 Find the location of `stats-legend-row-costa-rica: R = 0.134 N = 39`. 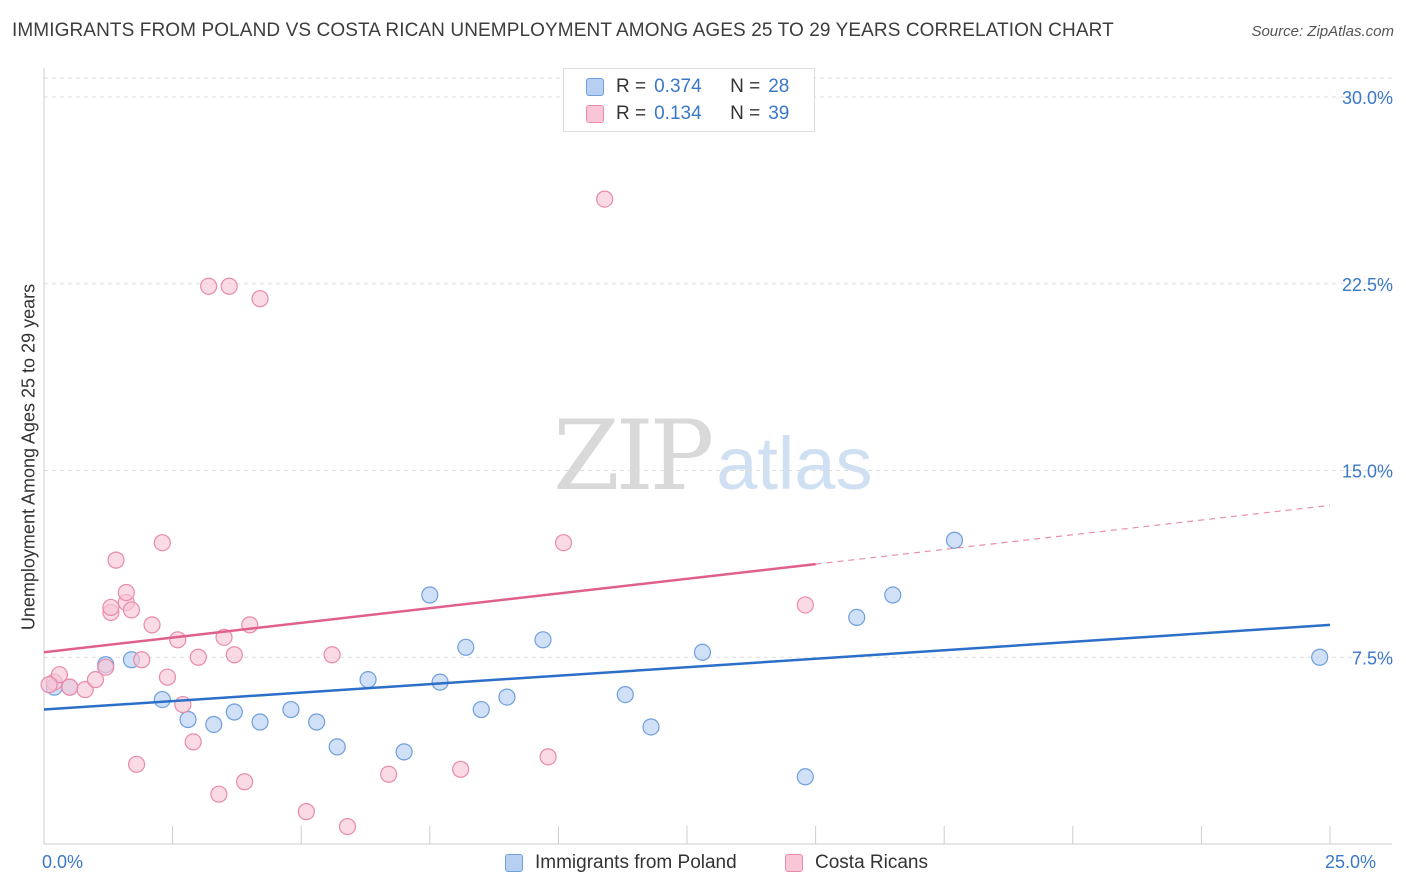

stats-legend-row-costa-rica: R = 0.134 N = 39 is located at coordinates (687, 114).